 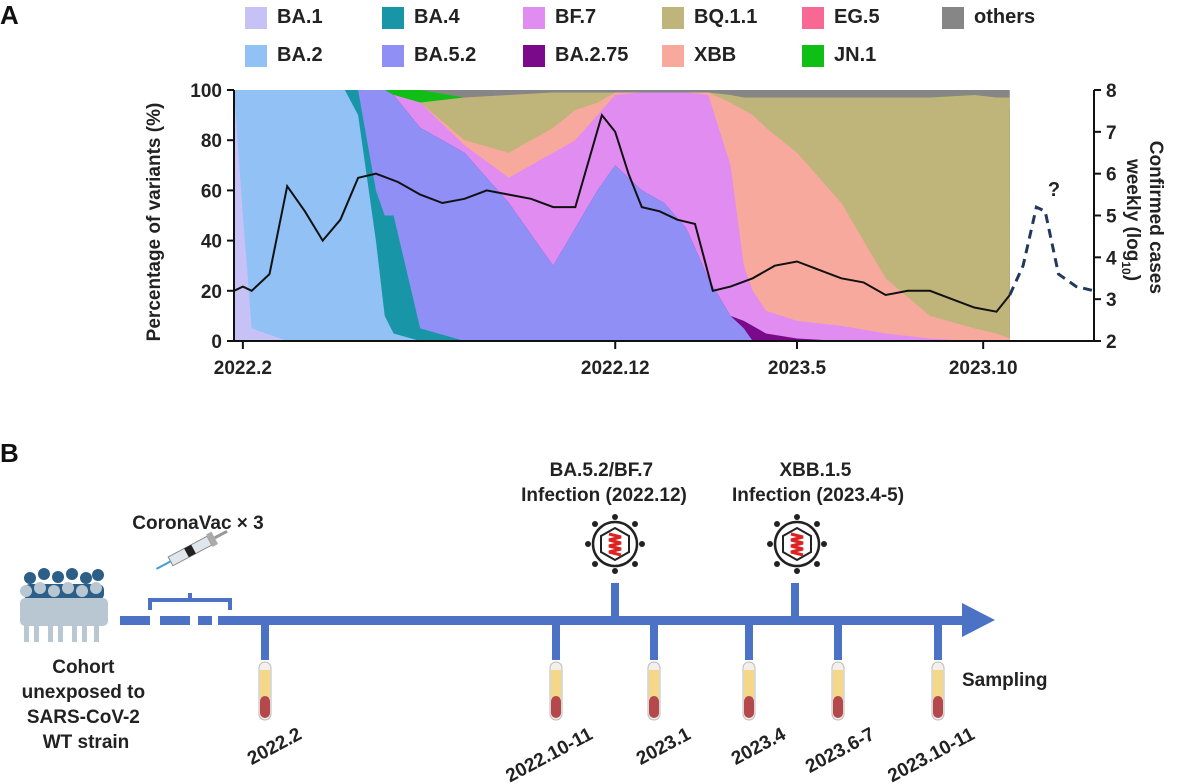 I want to click on cohort-label-line1: Cohort, so click(x=83, y=667).